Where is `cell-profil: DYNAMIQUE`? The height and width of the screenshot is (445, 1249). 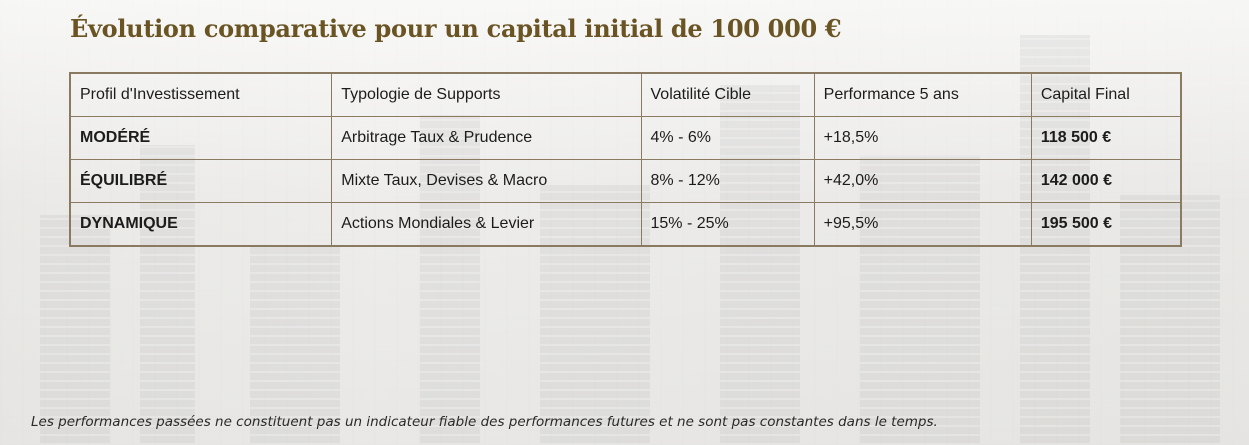
cell-profil: DYNAMIQUE is located at coordinates (201, 224).